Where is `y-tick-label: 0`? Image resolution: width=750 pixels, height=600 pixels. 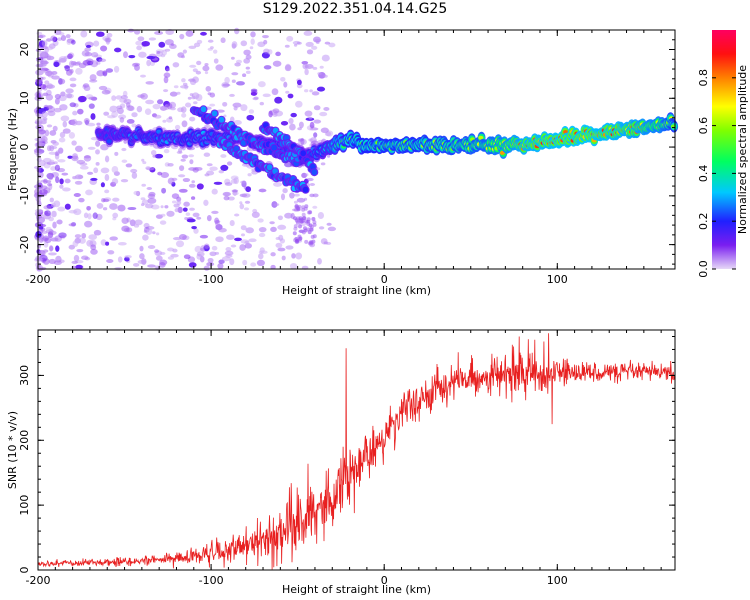 y-tick-label: 0 is located at coordinates (24, 570).